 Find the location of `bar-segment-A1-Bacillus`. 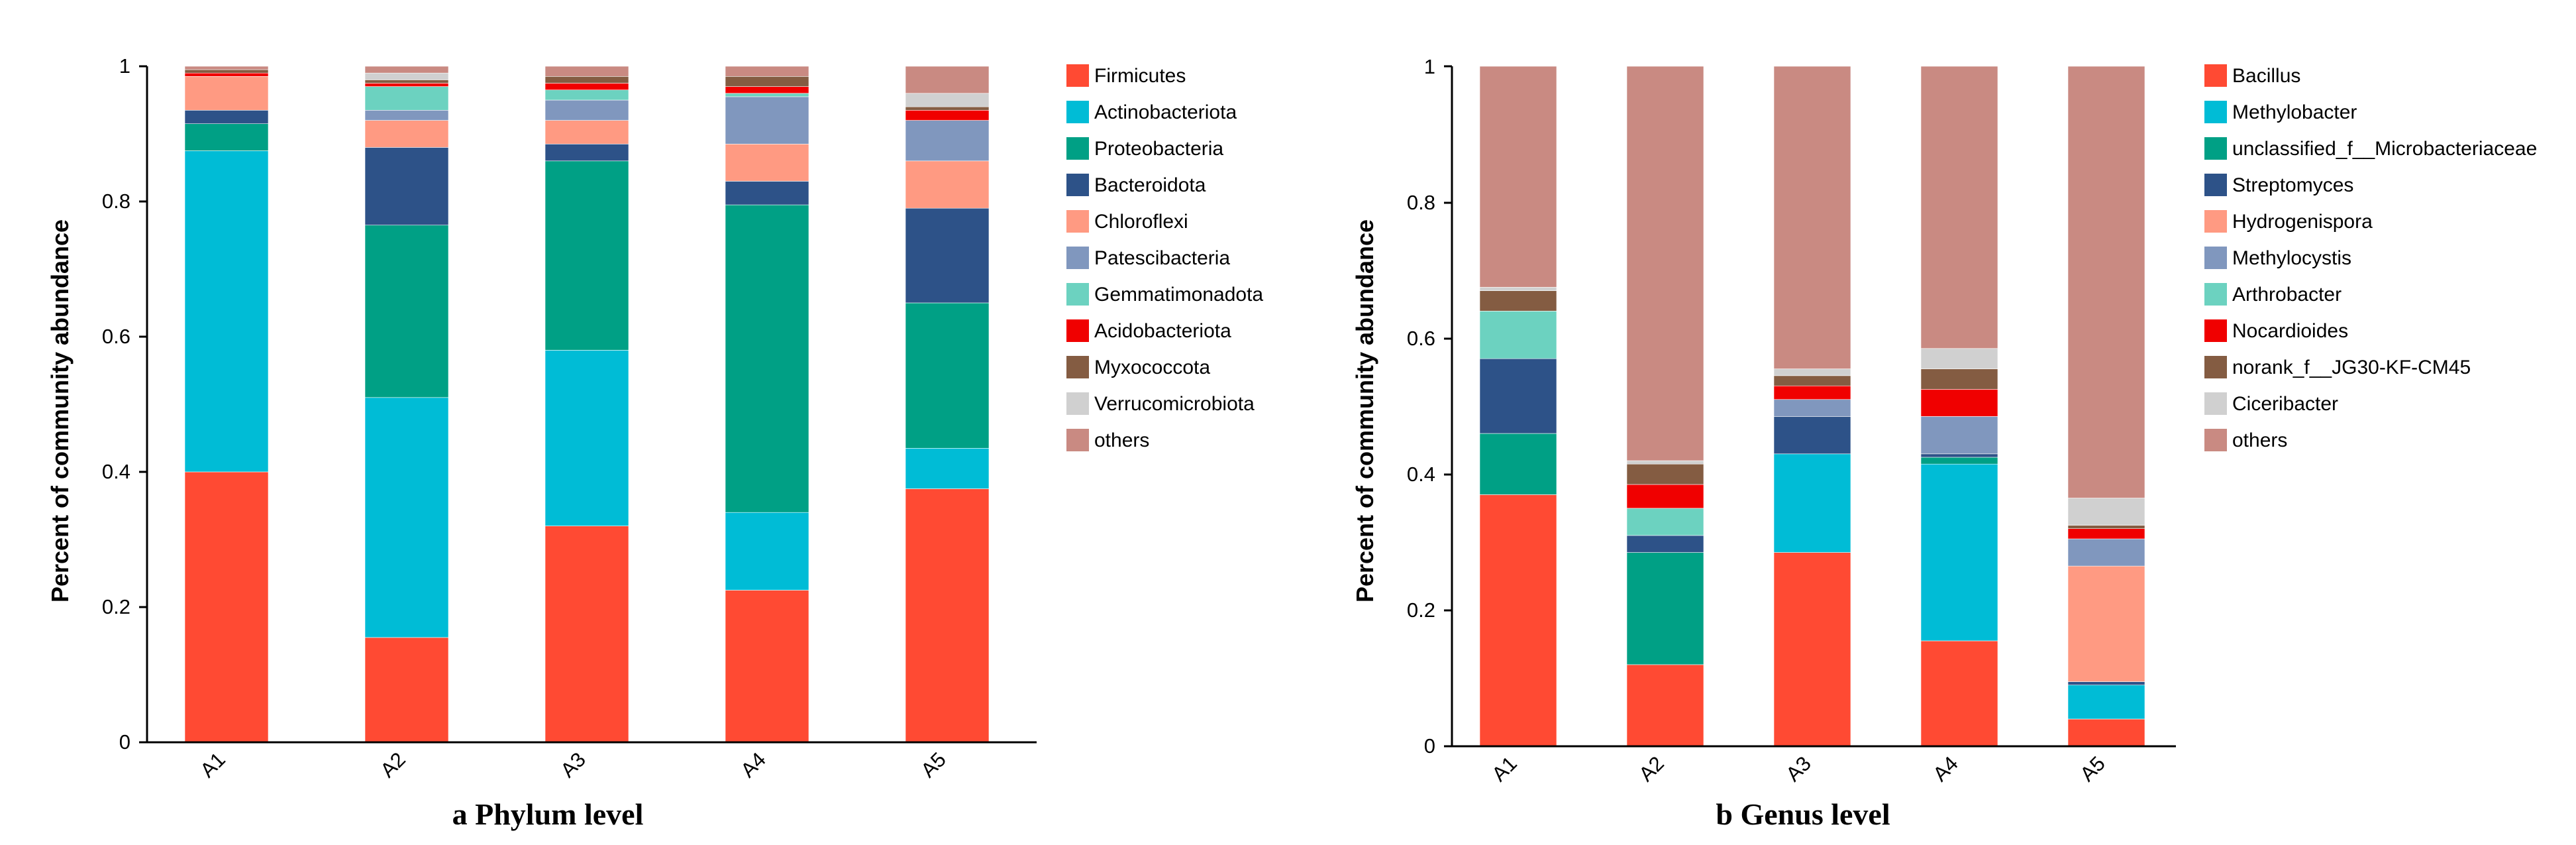

bar-segment-A1-Bacillus is located at coordinates (1518, 620).